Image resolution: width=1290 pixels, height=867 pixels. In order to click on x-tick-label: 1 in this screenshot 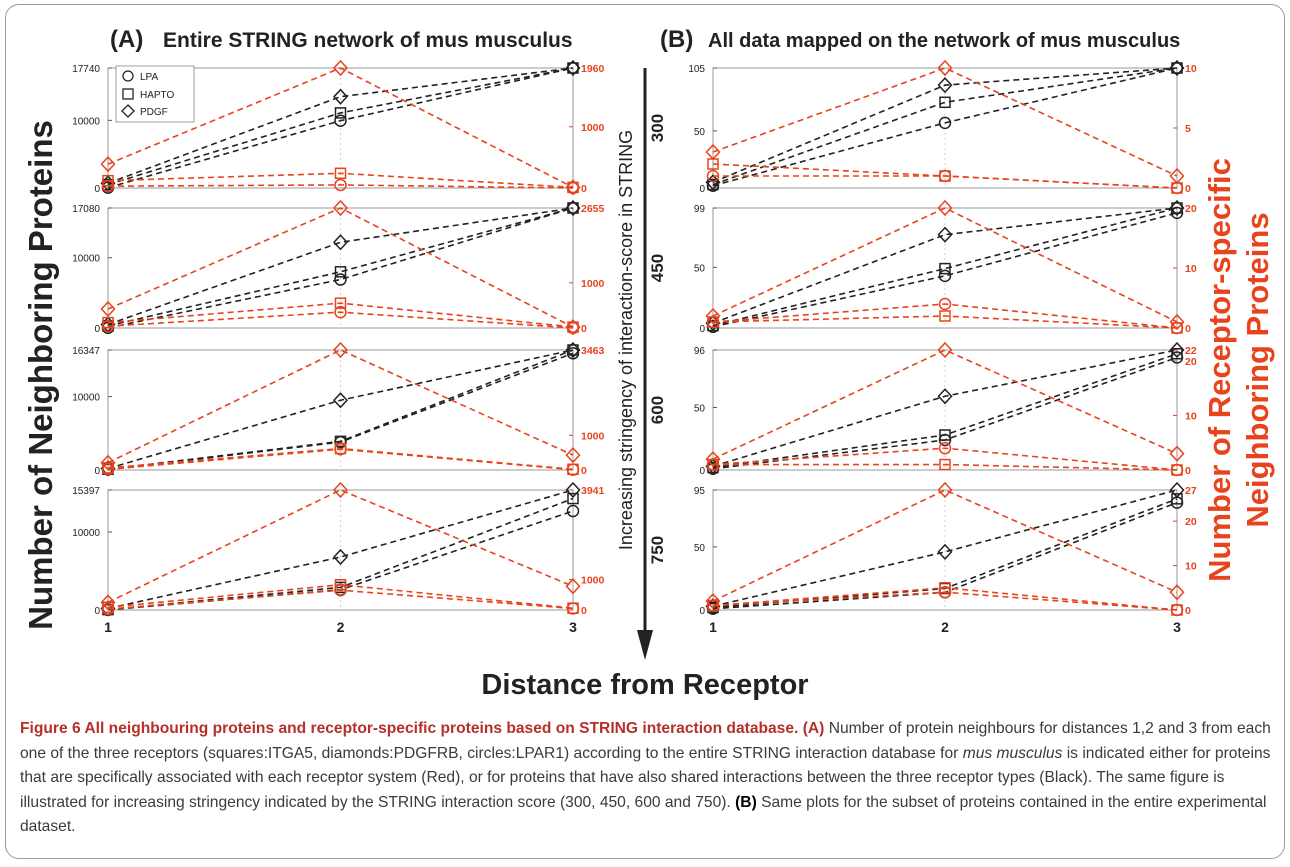, I will do `click(108, 627)`.